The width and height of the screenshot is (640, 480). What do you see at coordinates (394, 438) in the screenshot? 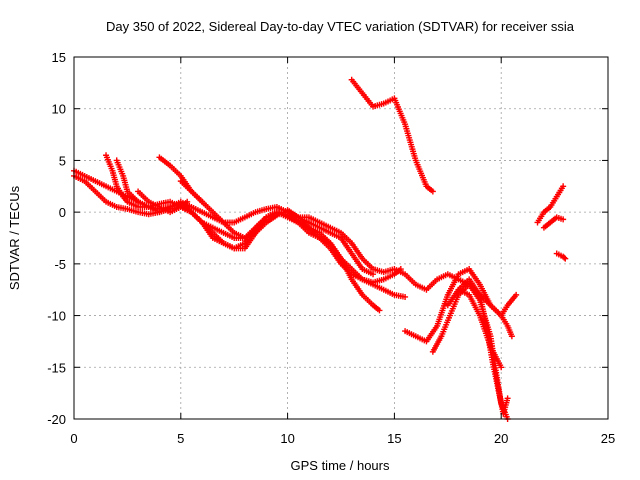
I see `x-tick-label: 15` at bounding box center [394, 438].